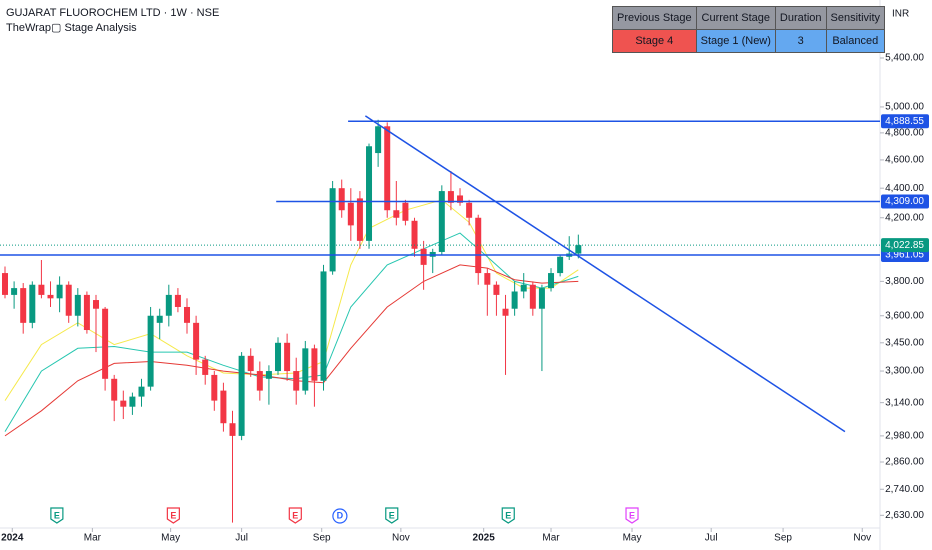 The height and width of the screenshot is (550, 932). I want to click on header-cell: Current Stage, so click(735, 18).